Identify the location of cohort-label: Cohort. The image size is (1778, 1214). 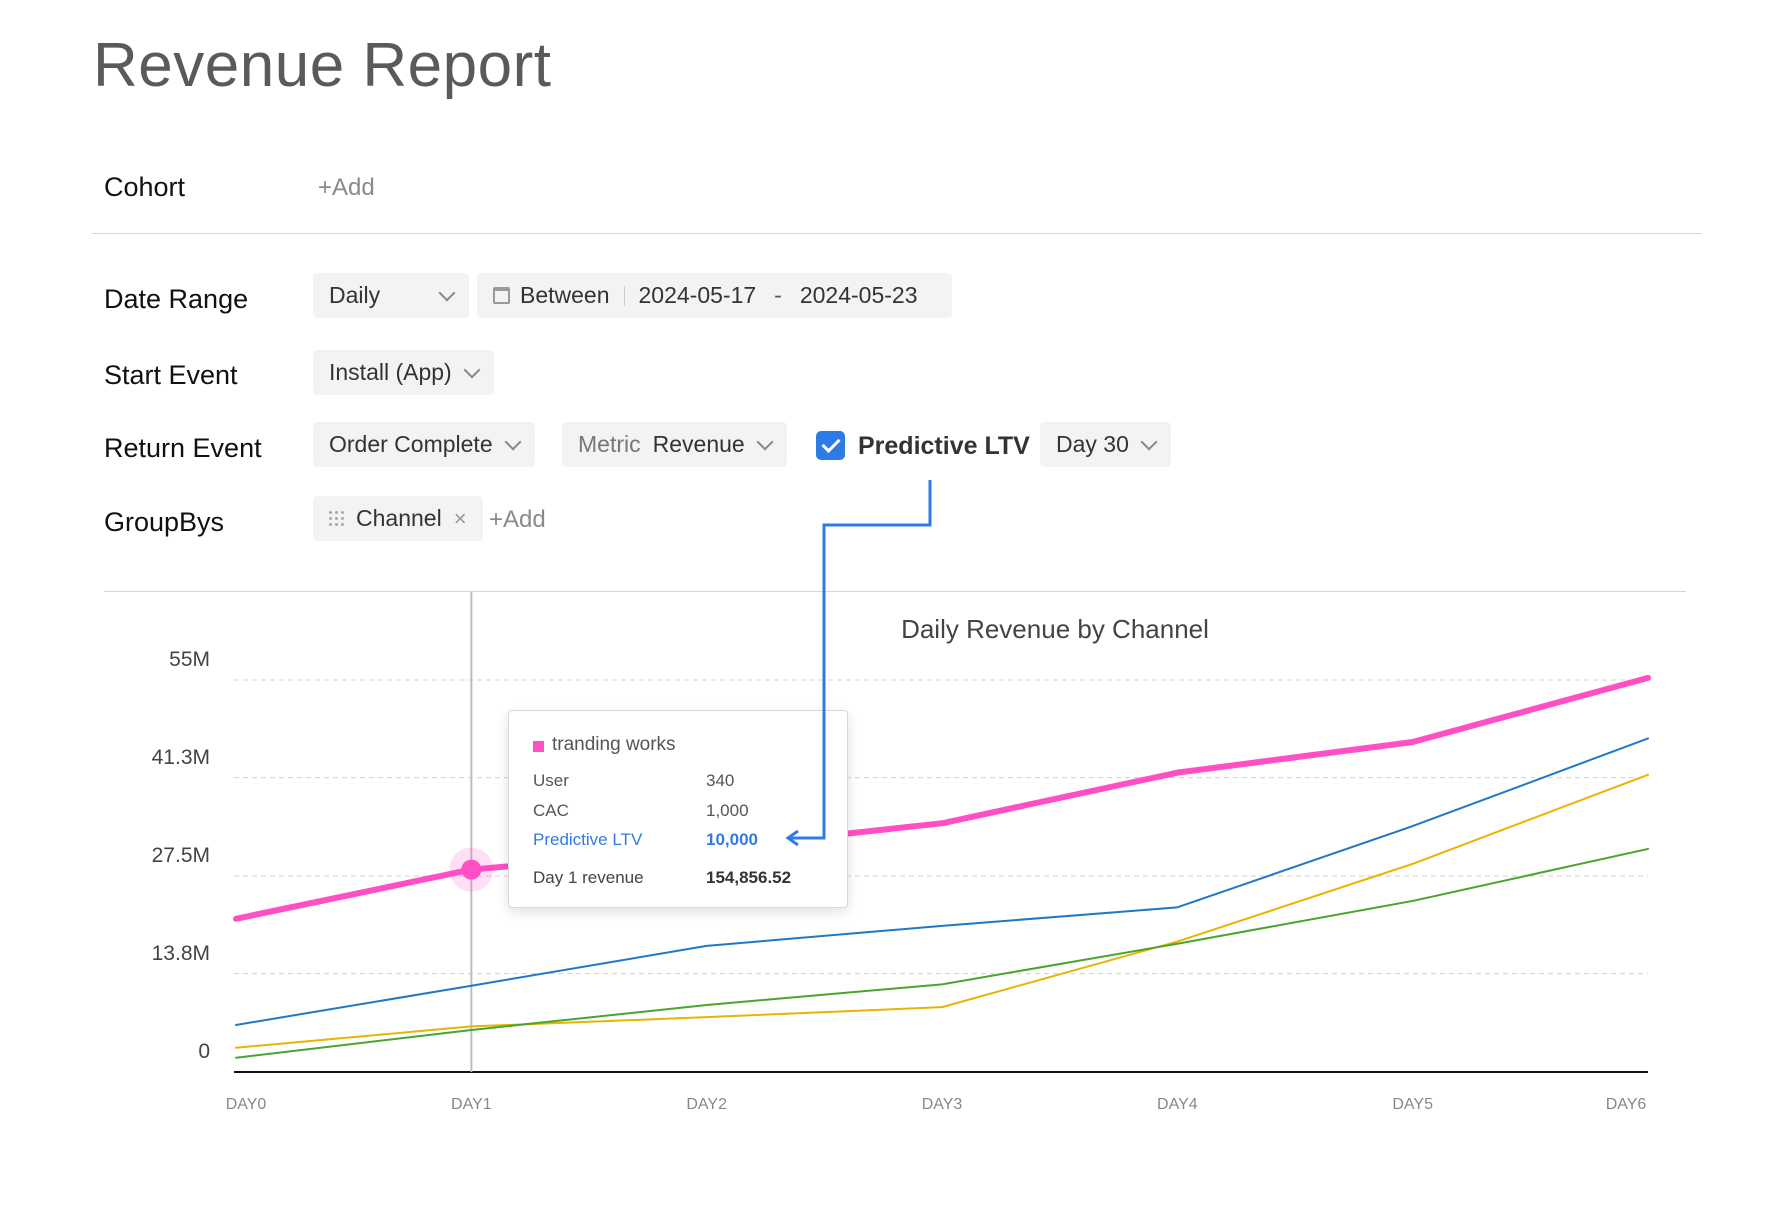
(145, 187).